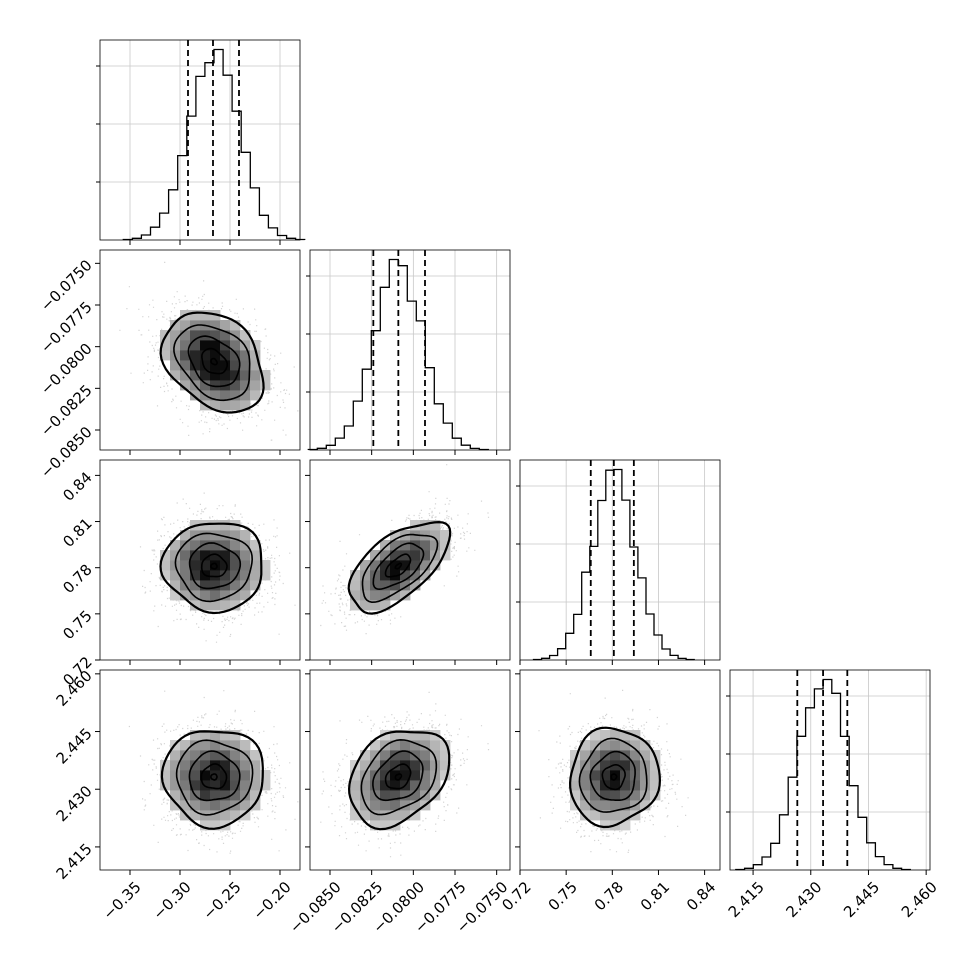  Describe the element at coordinates (172, 900) in the screenshot. I see `x-tick-label: −0.30` at that location.